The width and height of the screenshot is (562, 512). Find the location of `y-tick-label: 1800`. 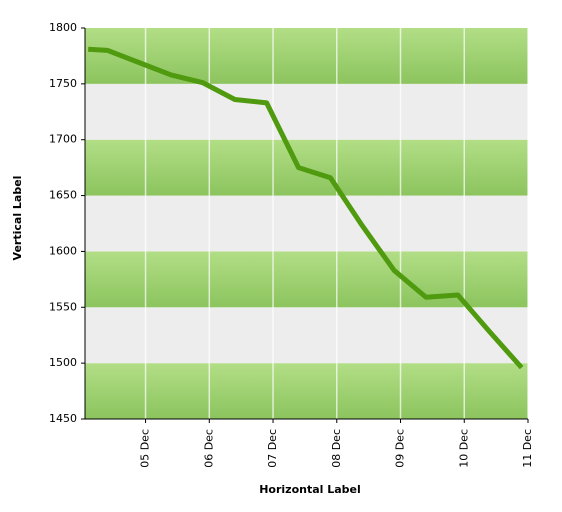

y-tick-label: 1800 is located at coordinates (63, 27).